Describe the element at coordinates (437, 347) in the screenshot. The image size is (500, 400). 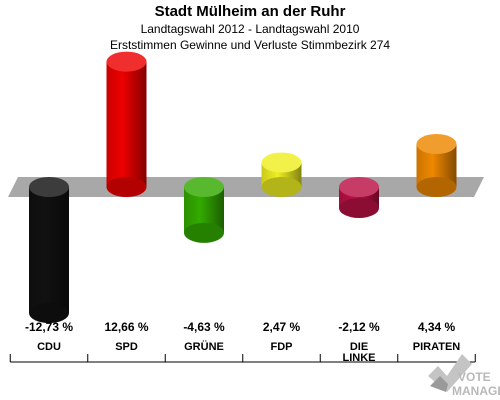
I see `category-label-piraten: PIRATEN` at that location.